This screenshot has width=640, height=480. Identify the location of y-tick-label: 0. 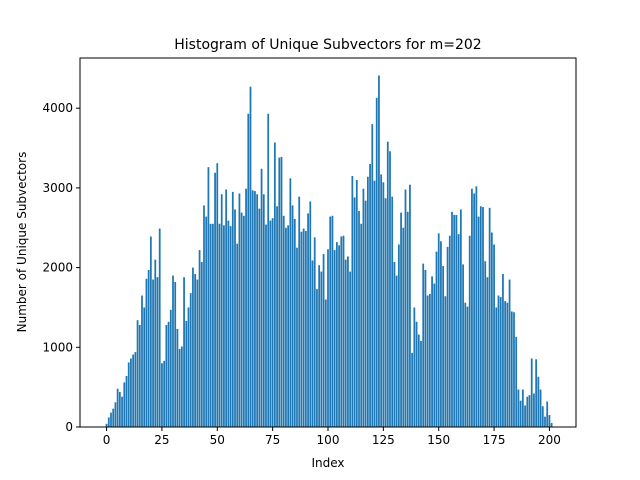
(69, 427).